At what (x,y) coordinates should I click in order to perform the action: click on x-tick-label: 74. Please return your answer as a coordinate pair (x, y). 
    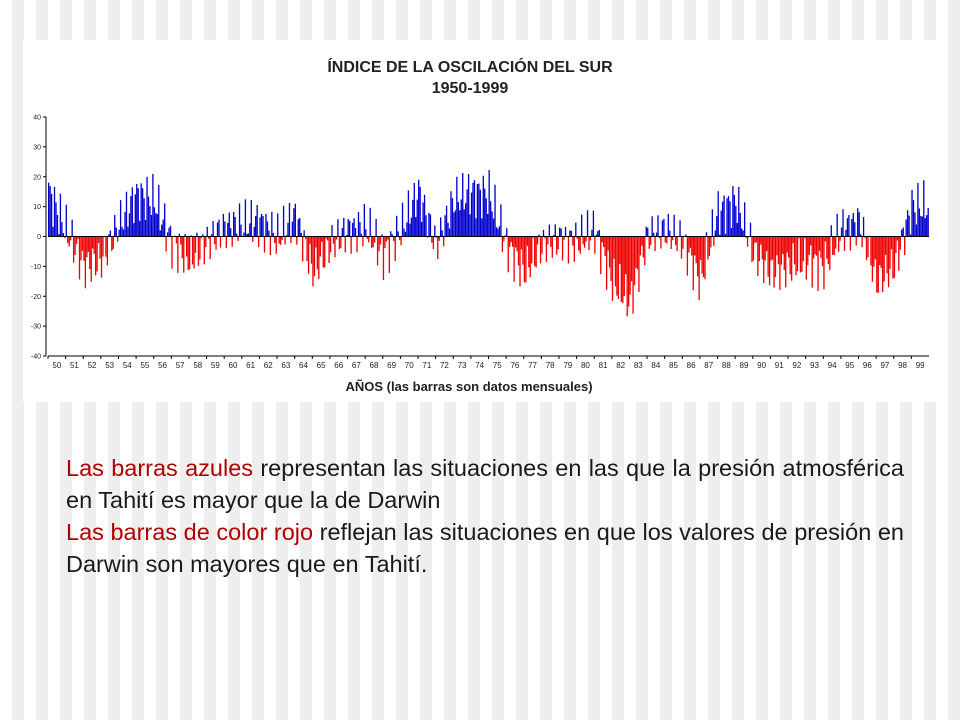
    Looking at the image, I should click on (479, 365).